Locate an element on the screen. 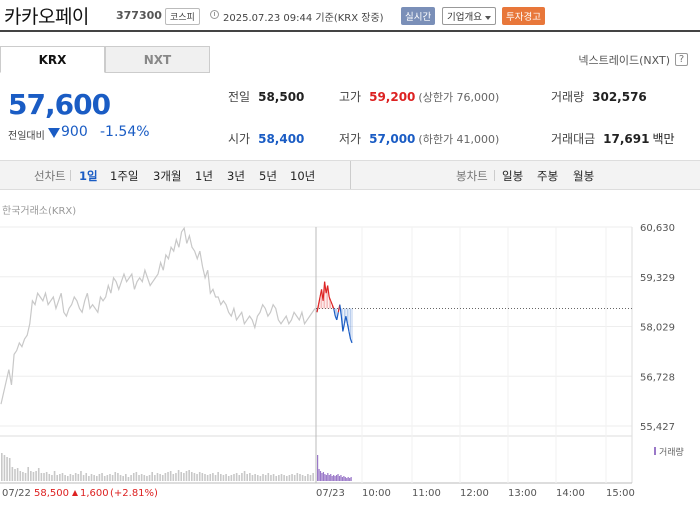 The height and width of the screenshot is (505, 700). stat-prev-value: 58,500 is located at coordinates (281, 97).